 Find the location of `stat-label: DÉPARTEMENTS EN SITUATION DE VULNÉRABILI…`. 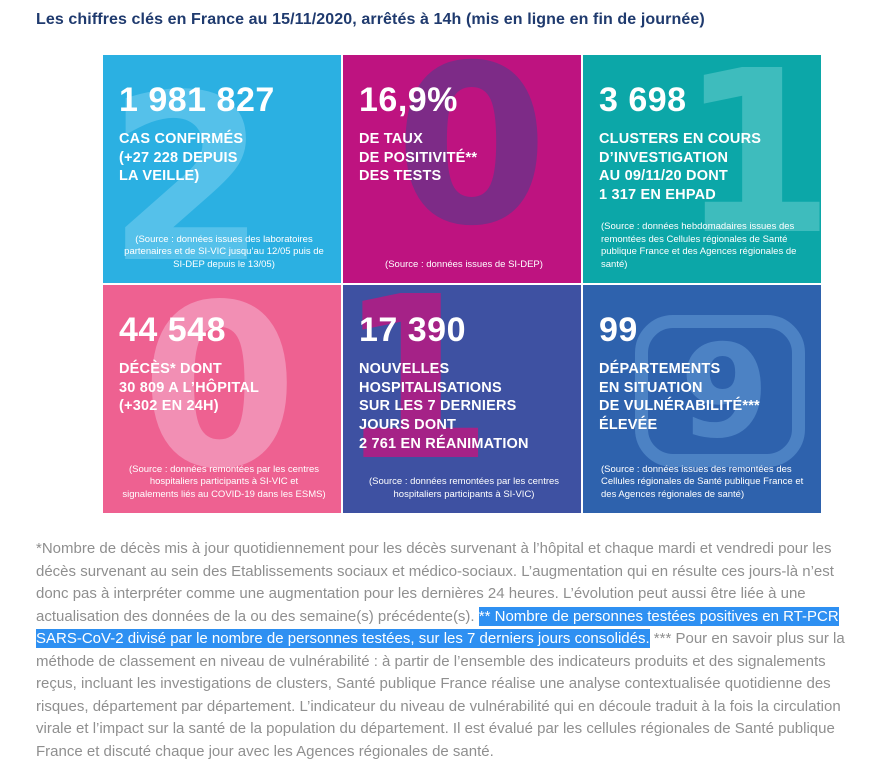

stat-label: DÉPARTEMENTS EN SITUATION DE VULNÉRABILI… is located at coordinates (679, 397).